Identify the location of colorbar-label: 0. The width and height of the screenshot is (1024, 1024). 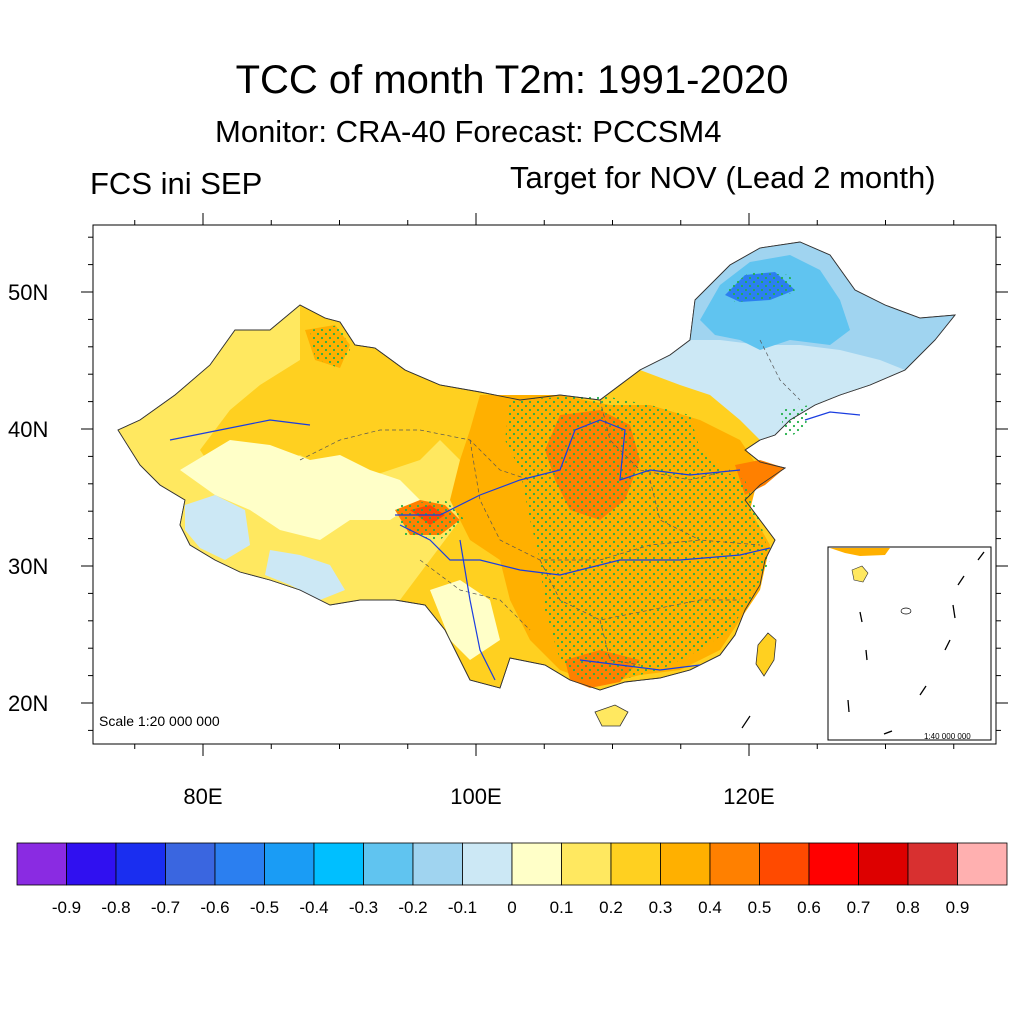
(511, 907).